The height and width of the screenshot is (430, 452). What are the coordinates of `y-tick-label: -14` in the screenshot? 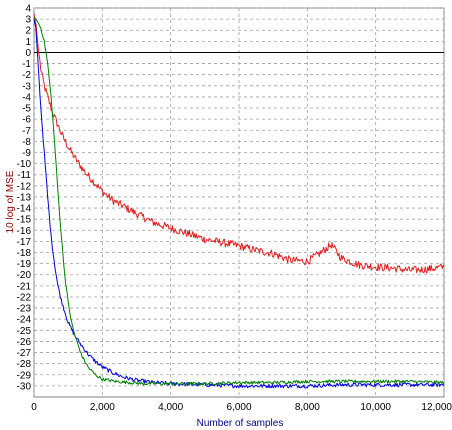 It's located at (24, 209).